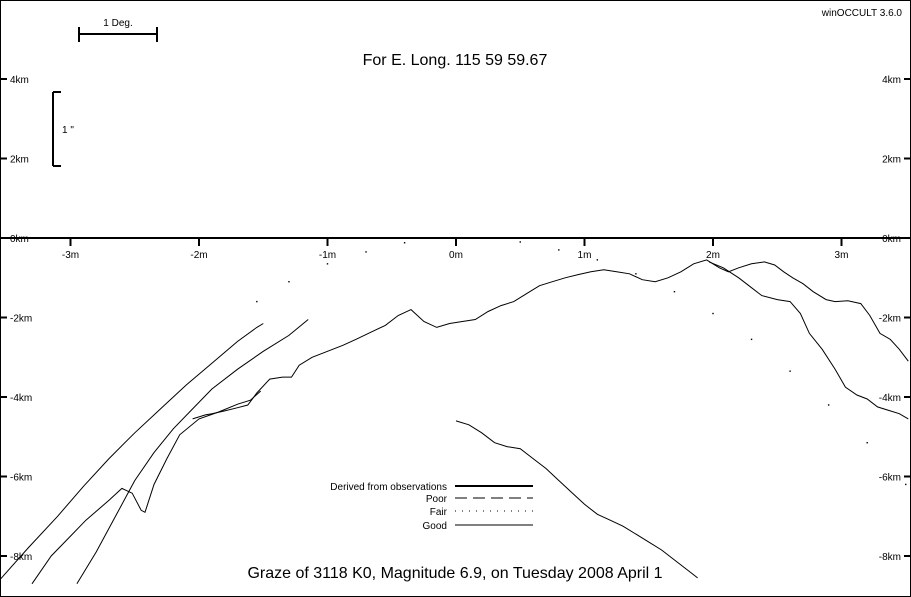 This screenshot has height=597, width=911. What do you see at coordinates (19, 80) in the screenshot?
I see `y-tick-label-left: 4km` at bounding box center [19, 80].